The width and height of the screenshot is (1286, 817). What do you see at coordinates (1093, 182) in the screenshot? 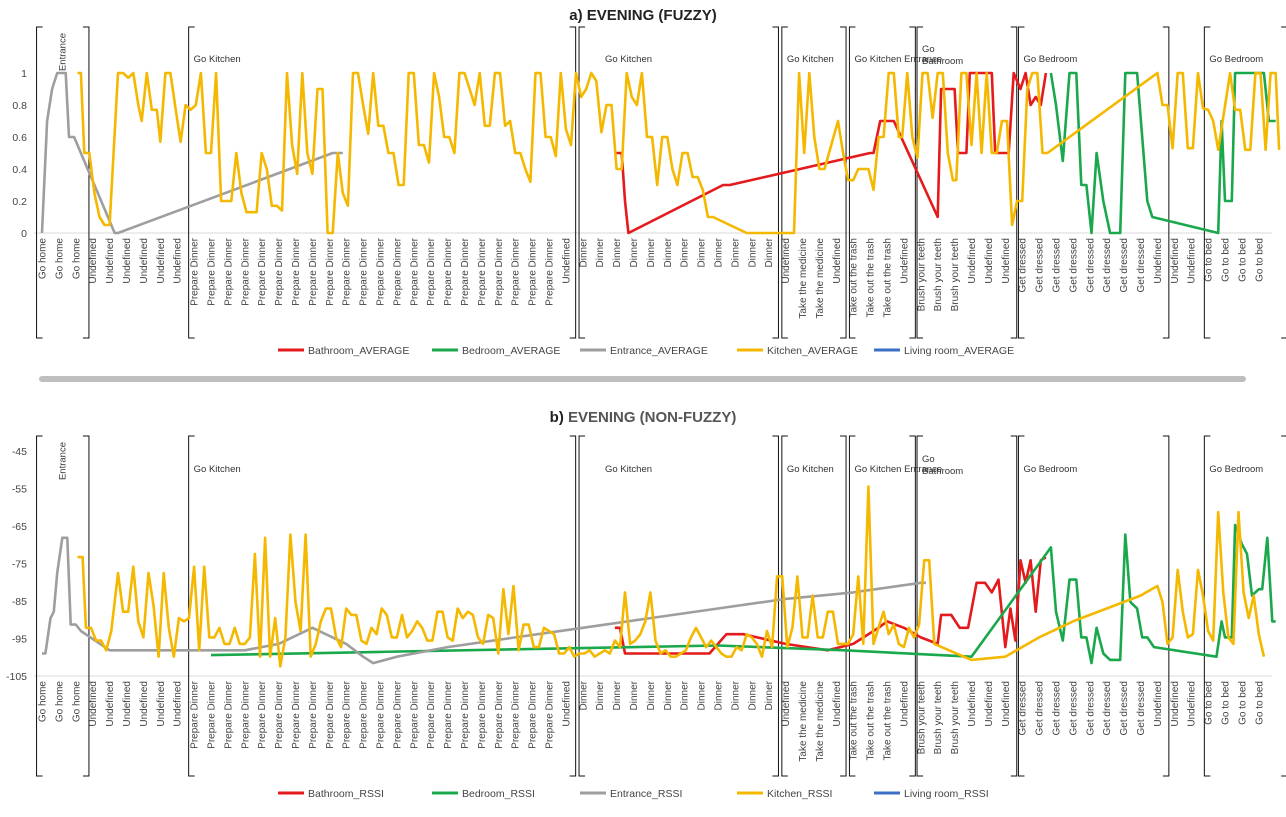
I see `segment-bracket: Go Bedroom` at bounding box center [1093, 182].